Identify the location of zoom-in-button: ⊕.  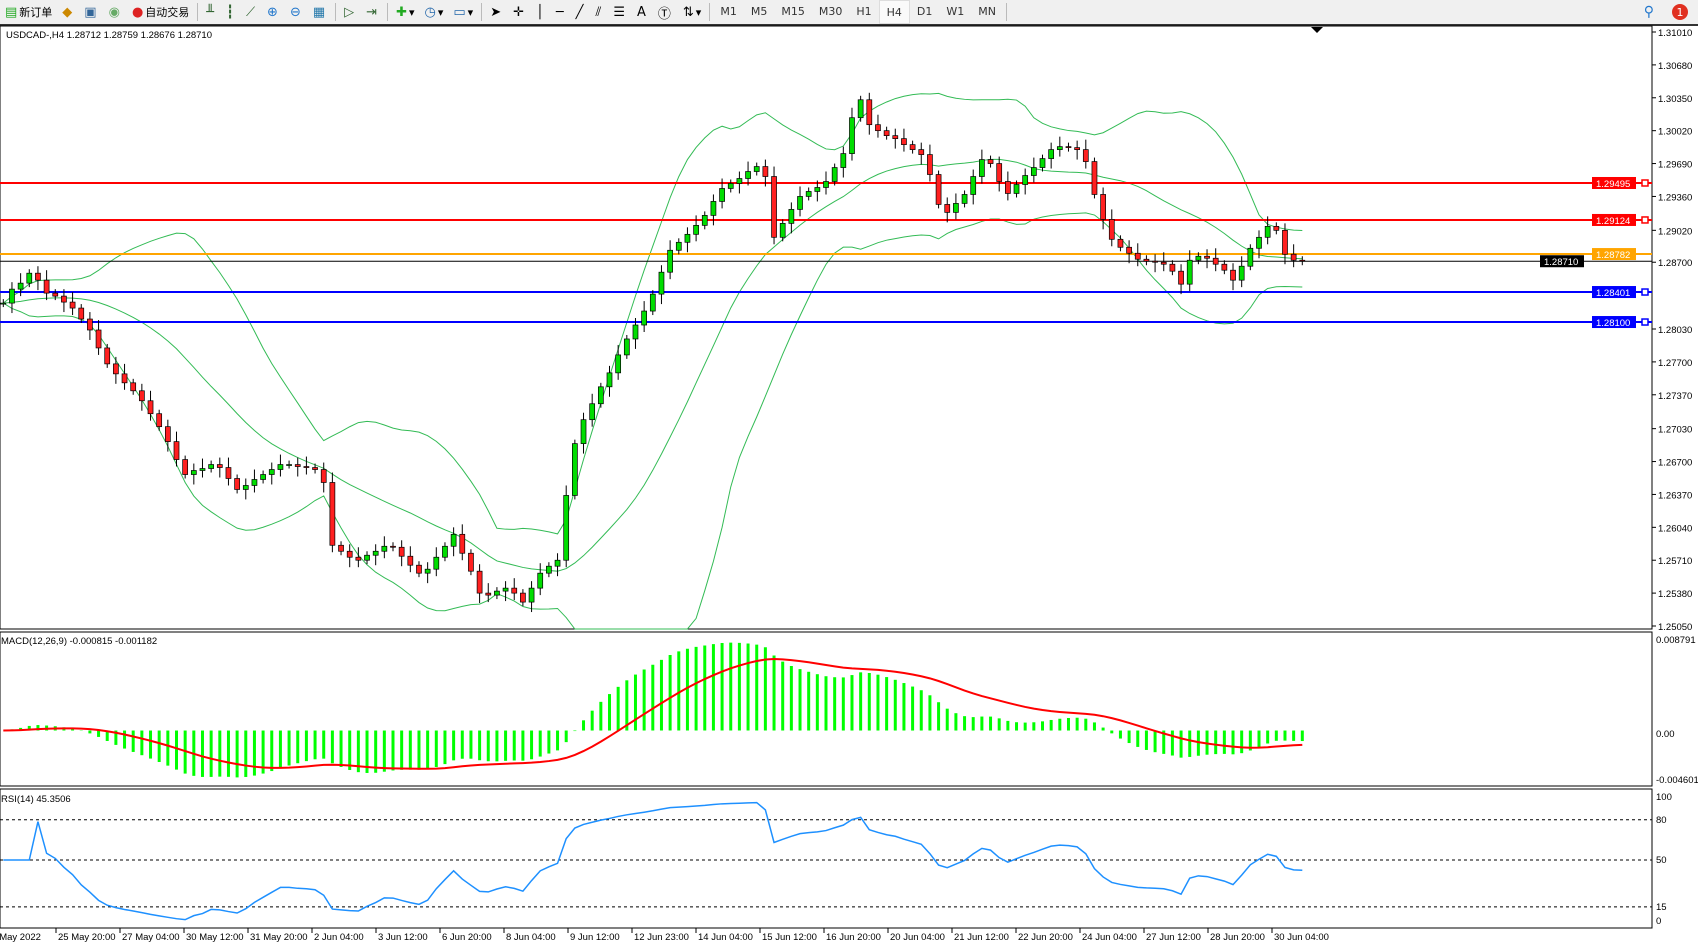
(273, 12).